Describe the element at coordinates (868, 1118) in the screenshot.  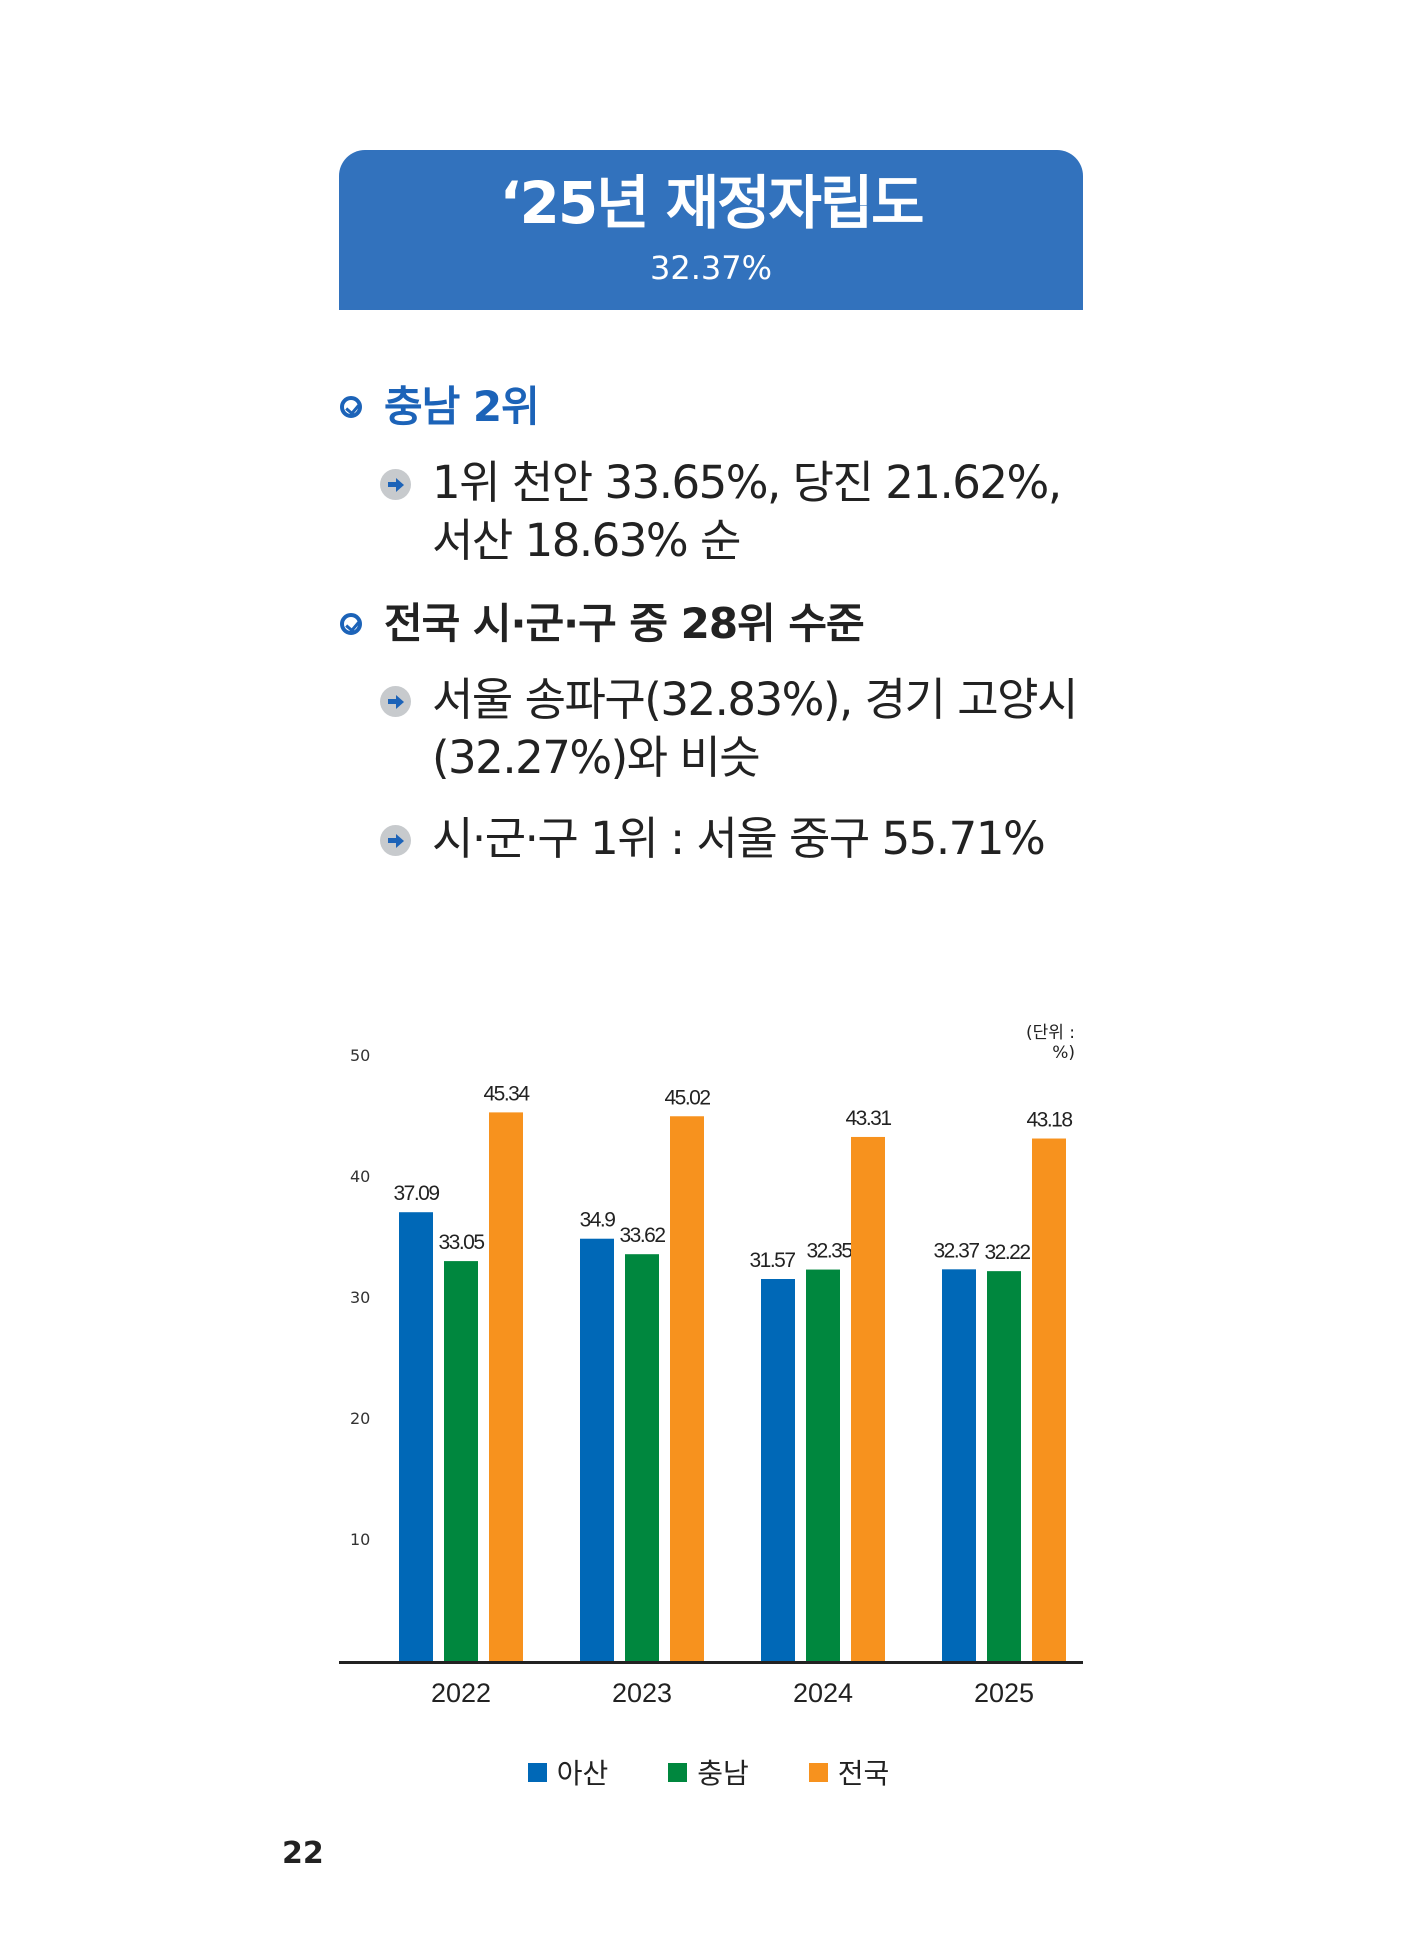
I see `data-label: 43.31` at that location.